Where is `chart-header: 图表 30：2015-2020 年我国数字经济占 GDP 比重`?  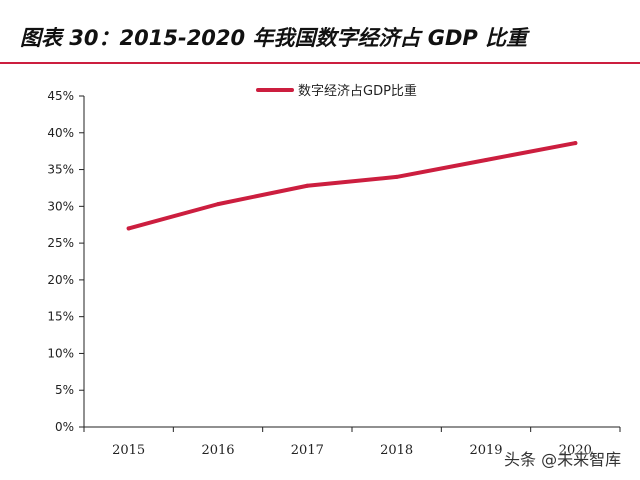
chart-header: 图表 30：2015-2020 年我国数字经济占 GDP 比重 is located at coordinates (320, 32).